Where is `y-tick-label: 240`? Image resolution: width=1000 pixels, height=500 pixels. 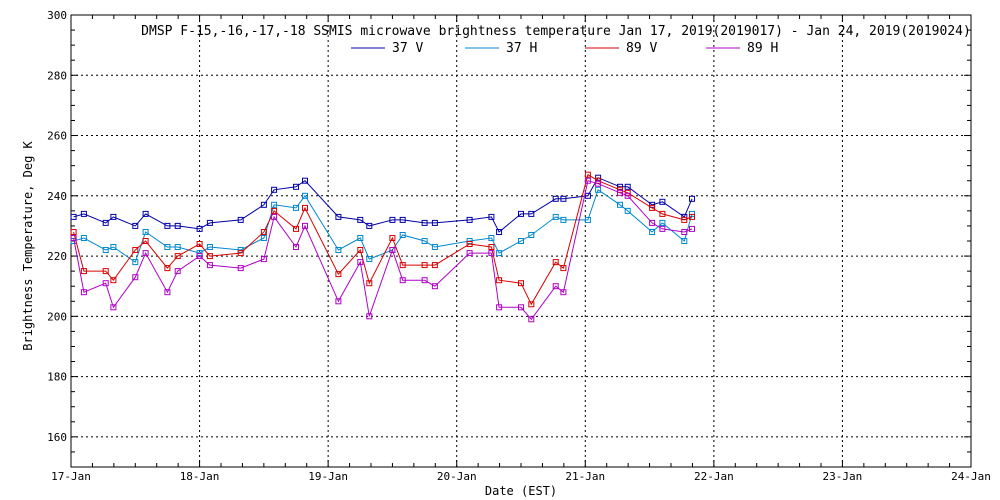 y-tick-label: 240 is located at coordinates (57, 196).